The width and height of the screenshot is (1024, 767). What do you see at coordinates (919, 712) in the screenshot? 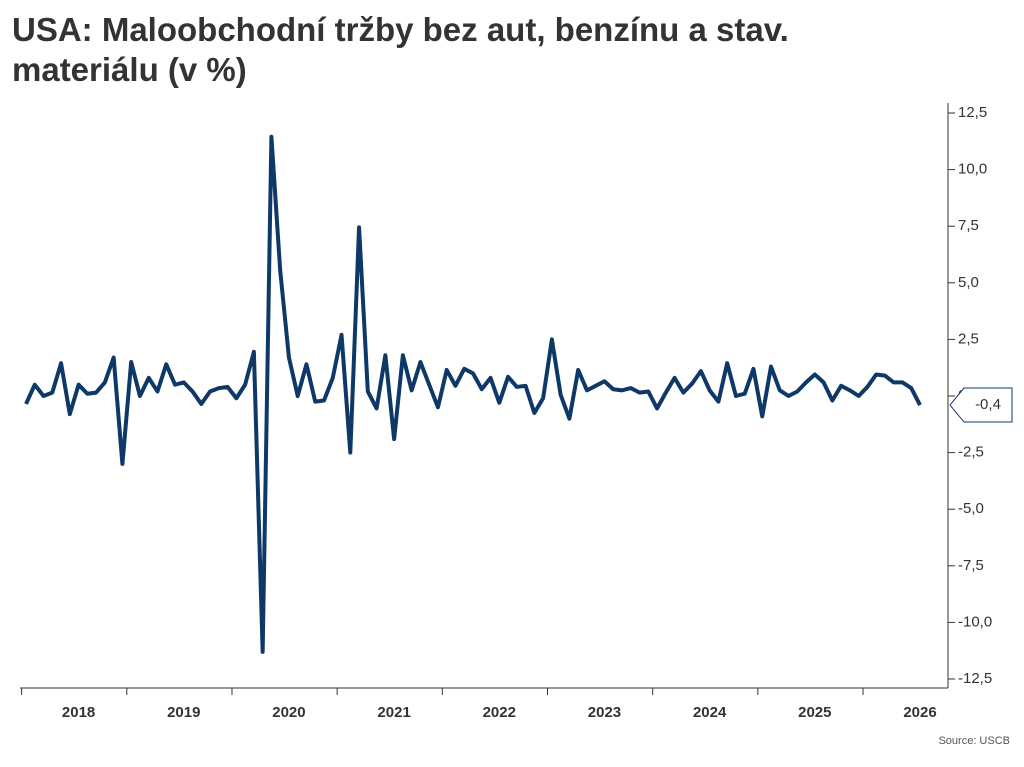
I see `x-tick-label: 2026` at bounding box center [919, 712].